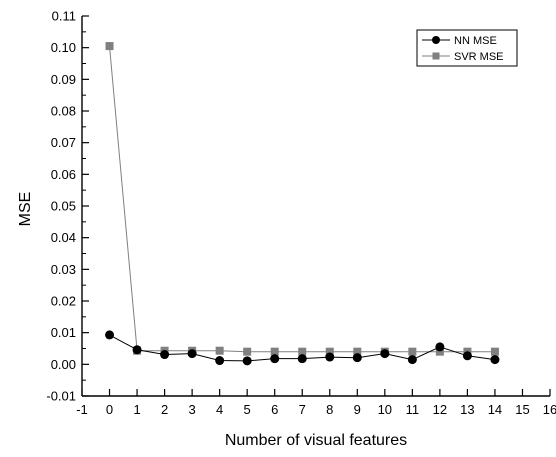 The width and height of the screenshot is (556, 457). Describe the element at coordinates (302, 409) in the screenshot. I see `x-tick-label: 7` at that location.